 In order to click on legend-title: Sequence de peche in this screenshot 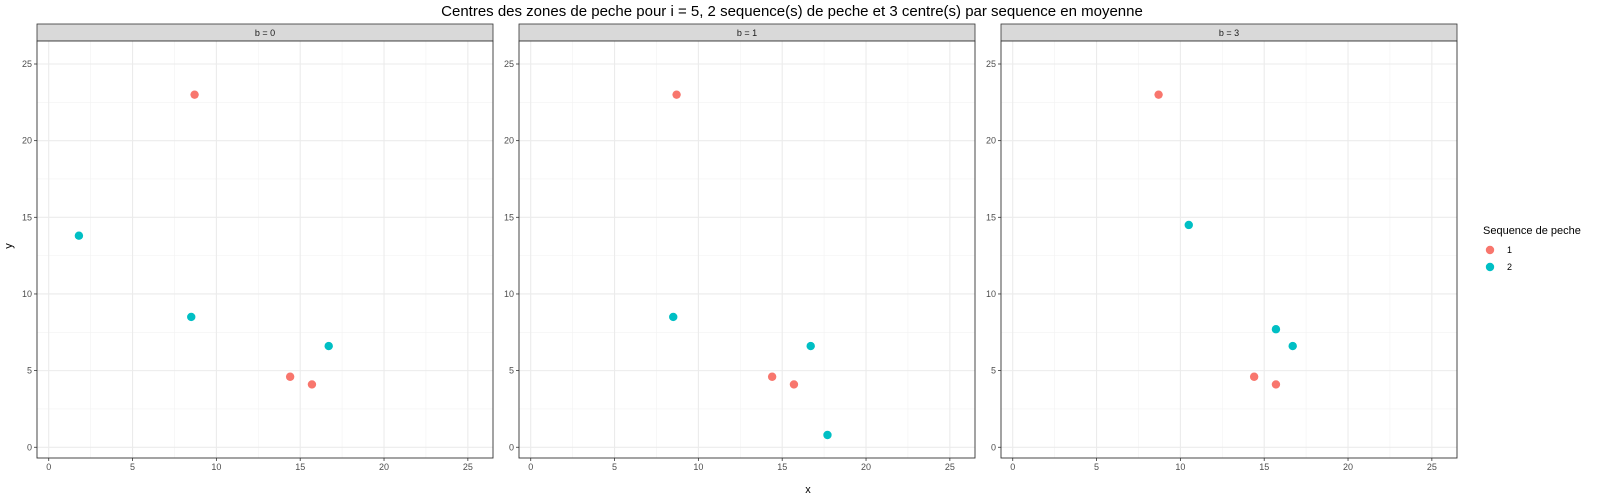, I will do `click(1532, 231)`.